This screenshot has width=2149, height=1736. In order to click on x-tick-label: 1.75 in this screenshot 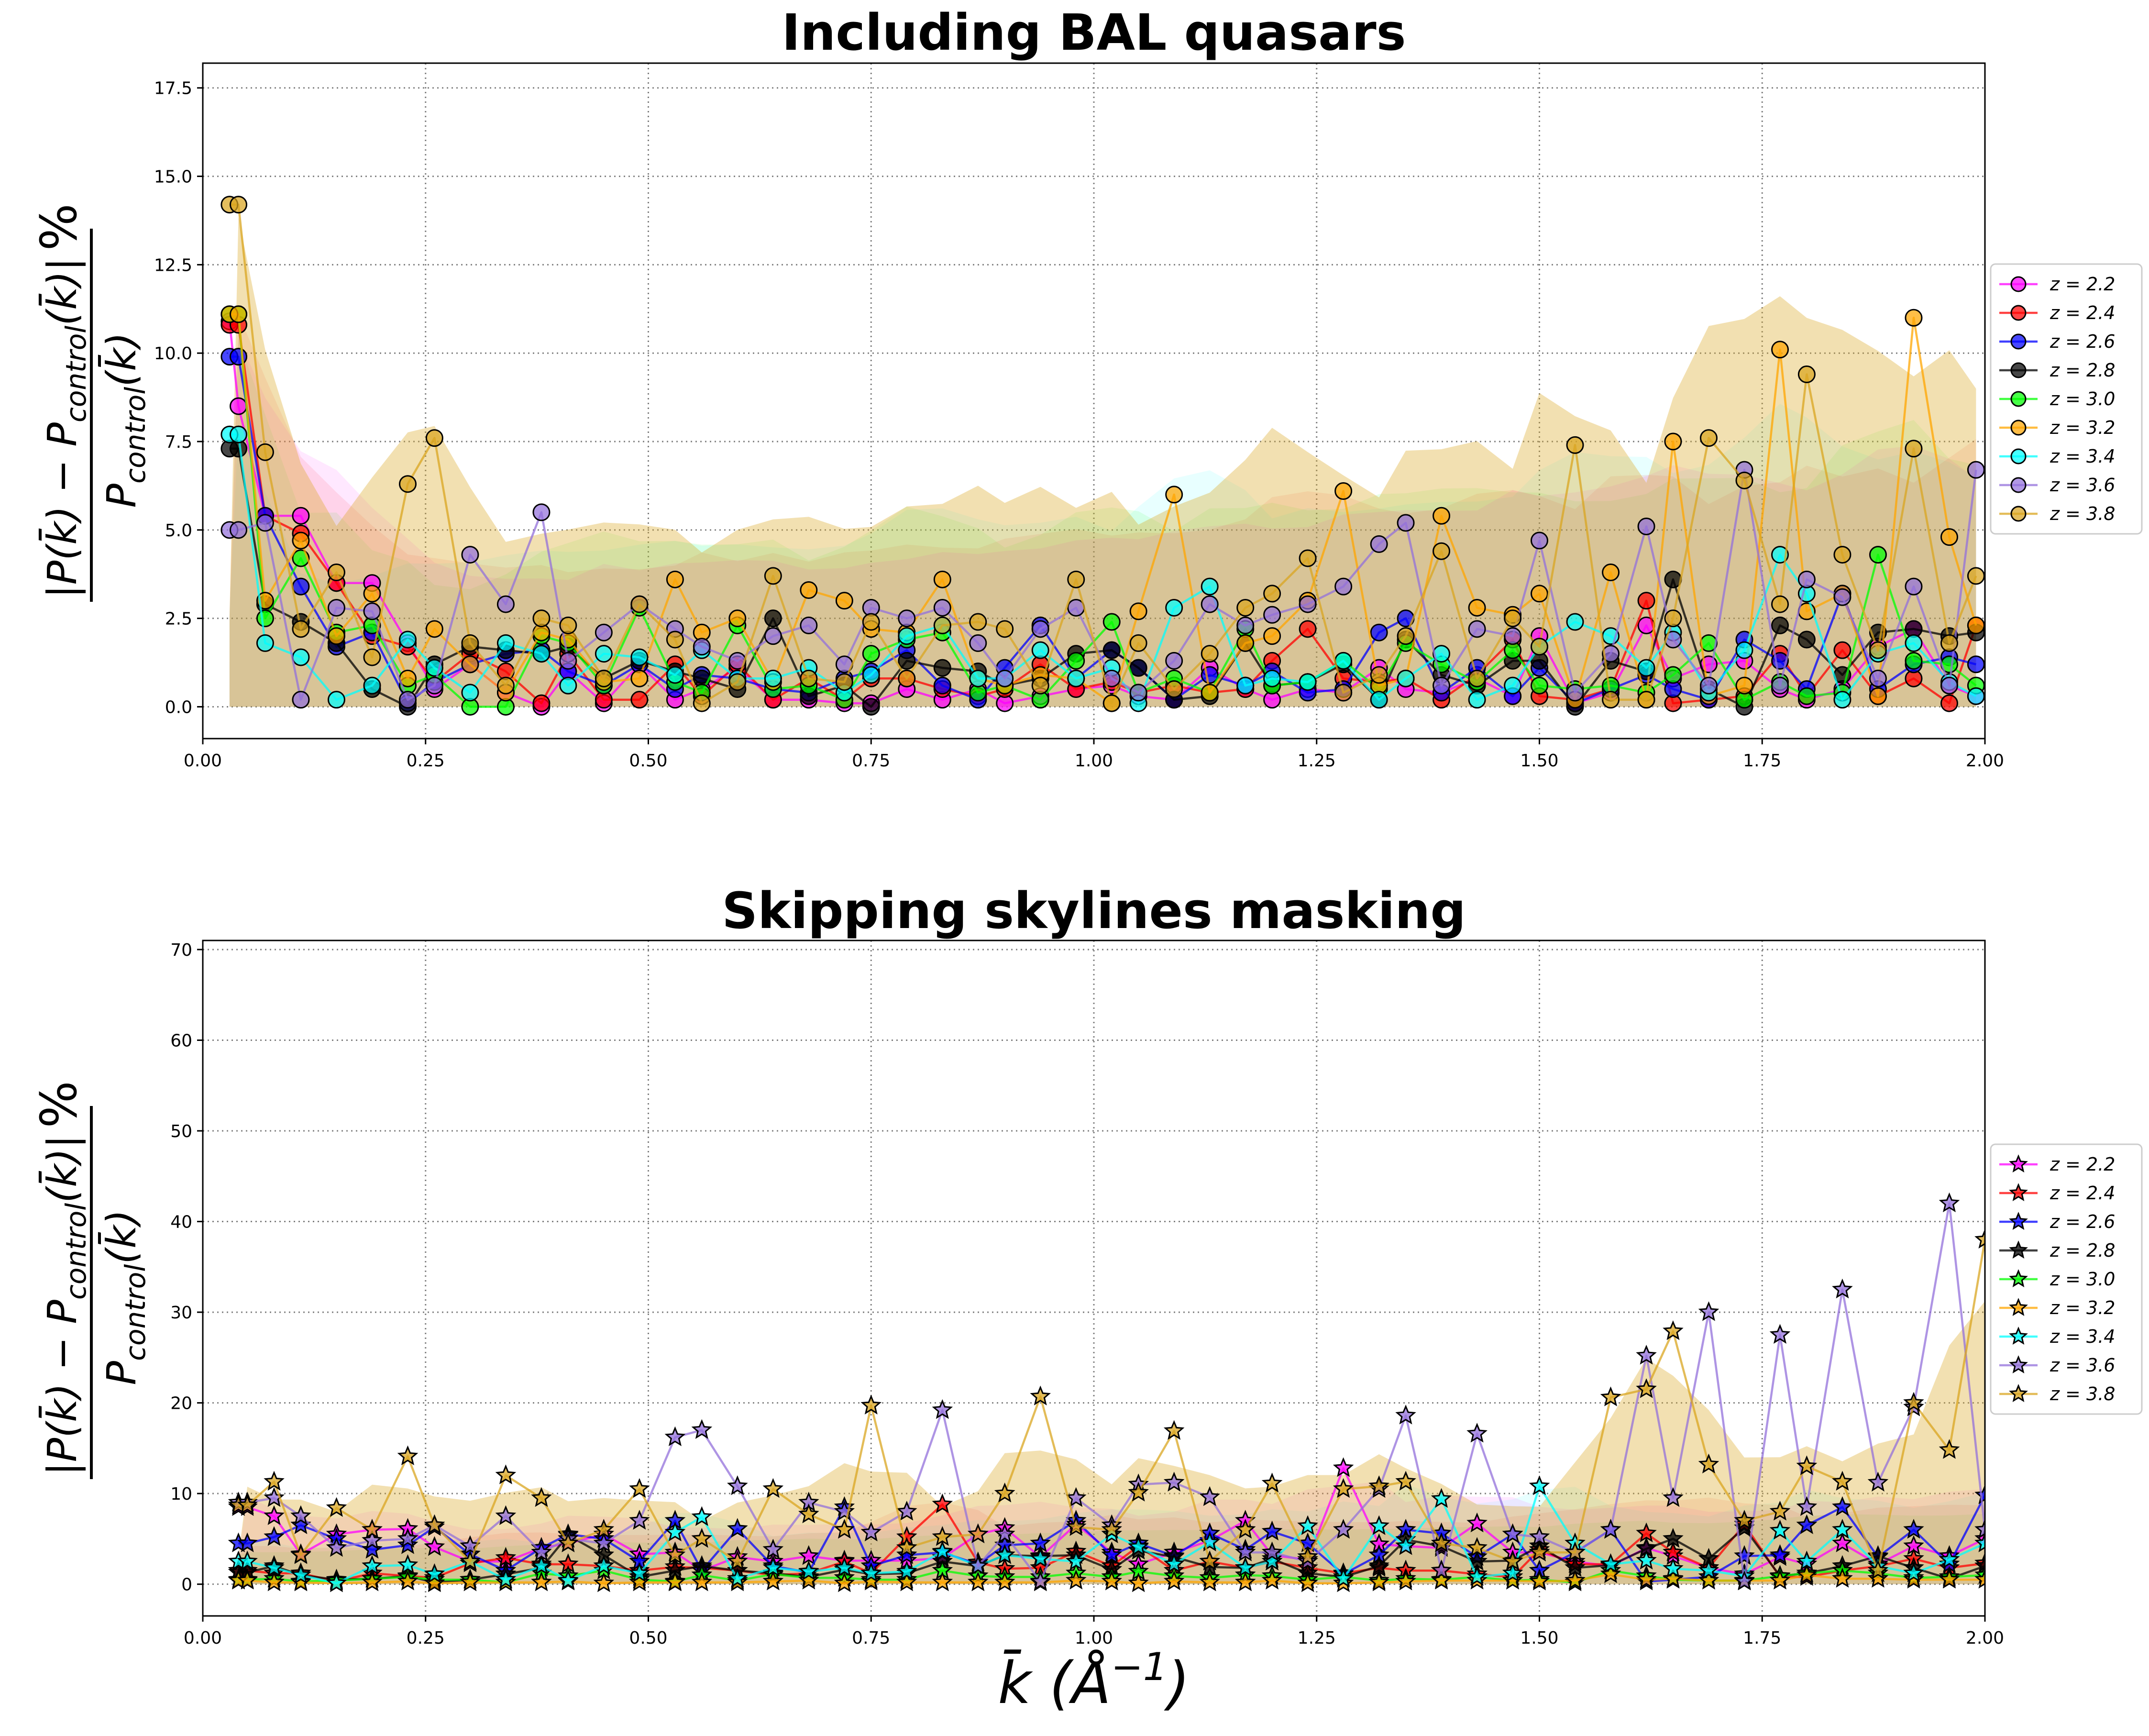, I will do `click(1762, 761)`.